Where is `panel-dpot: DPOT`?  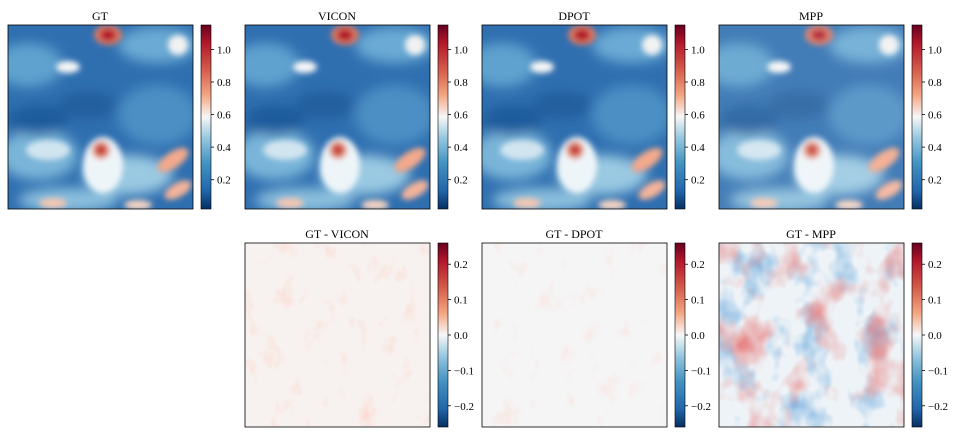
panel-dpot: DPOT is located at coordinates (574, 109).